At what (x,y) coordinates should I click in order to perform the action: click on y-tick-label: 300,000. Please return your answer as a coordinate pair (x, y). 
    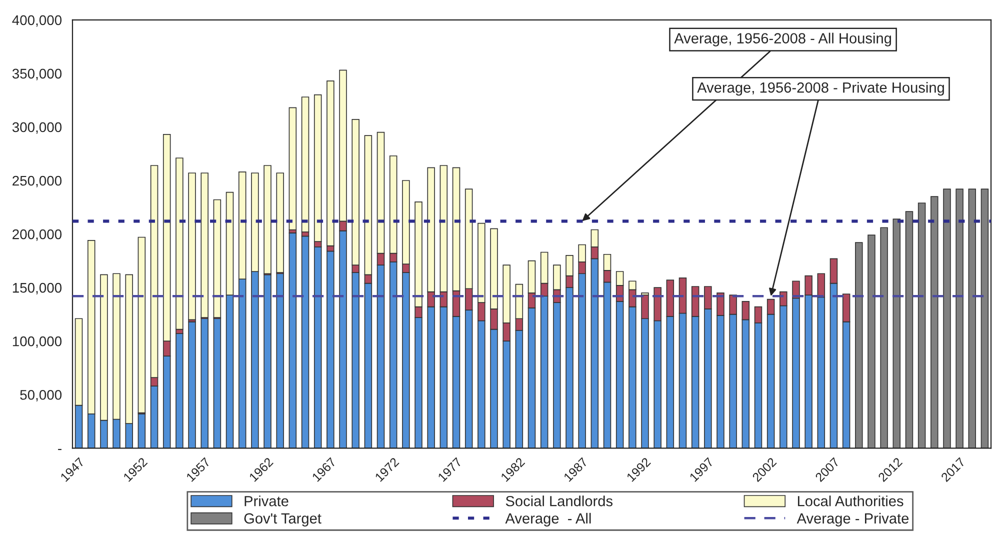
    Looking at the image, I should click on (37, 128).